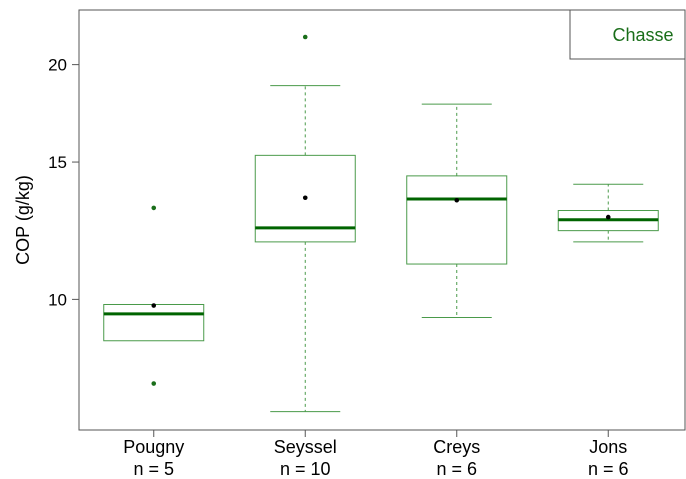 The image size is (686, 479). What do you see at coordinates (305, 447) in the screenshot?
I see `category-name: Seyssel` at bounding box center [305, 447].